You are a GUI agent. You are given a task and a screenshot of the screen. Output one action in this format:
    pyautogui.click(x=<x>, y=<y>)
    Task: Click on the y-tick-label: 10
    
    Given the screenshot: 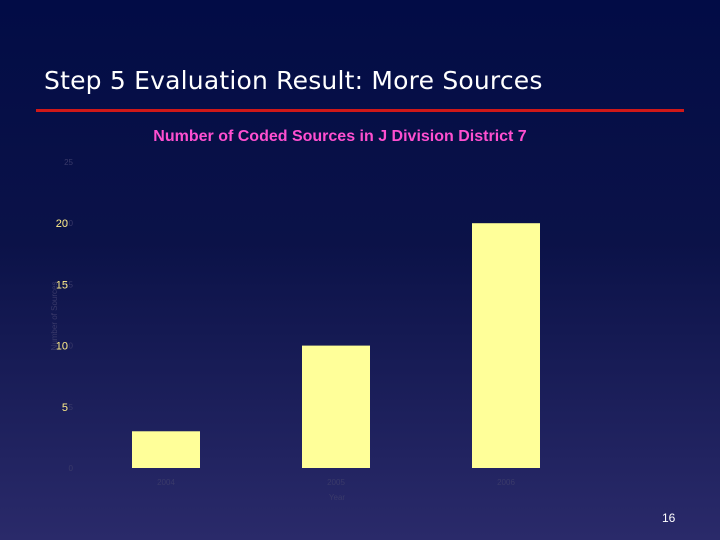 What is the action you would take?
    pyautogui.click(x=68, y=346)
    